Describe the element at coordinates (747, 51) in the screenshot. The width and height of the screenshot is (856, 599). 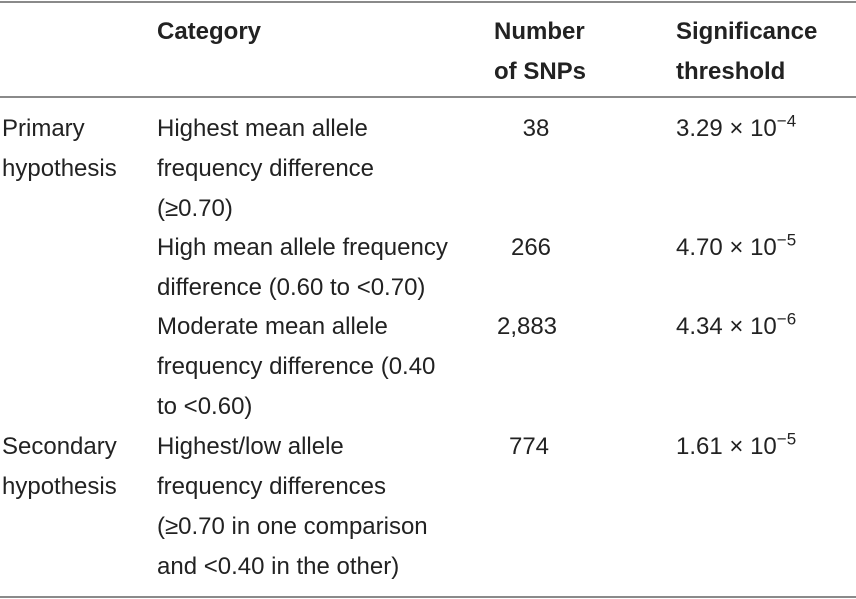
I see `header-significance-threshold: Significance threshold` at that location.